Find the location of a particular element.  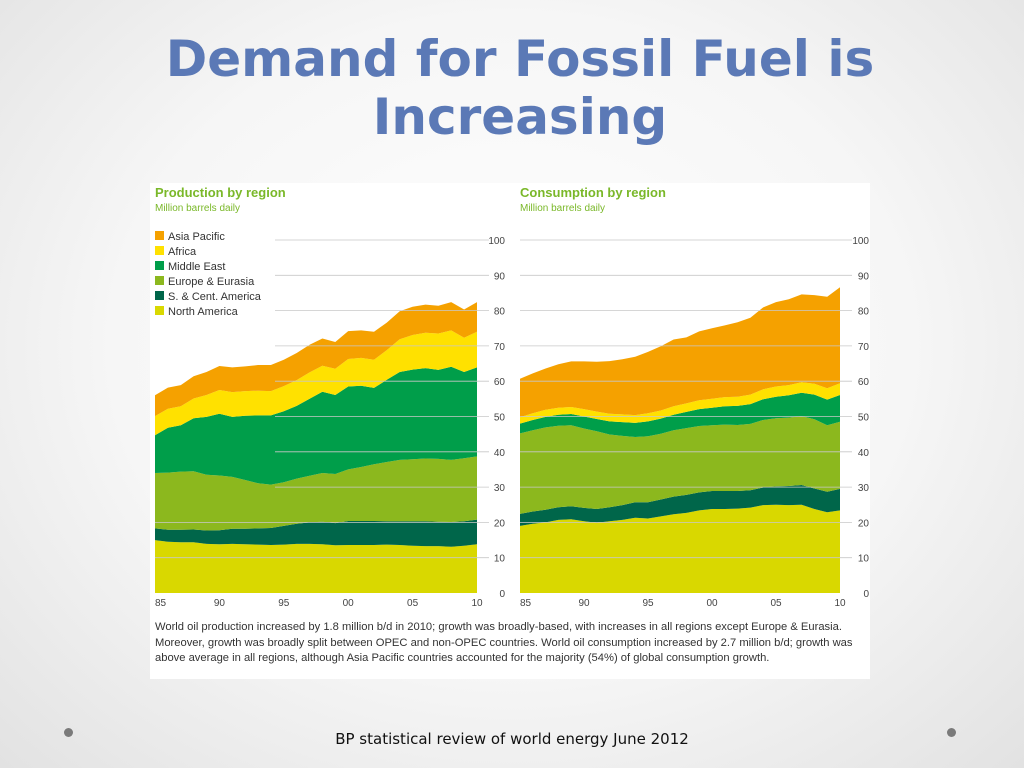

chart-title: Production by region is located at coordinates (220, 192).